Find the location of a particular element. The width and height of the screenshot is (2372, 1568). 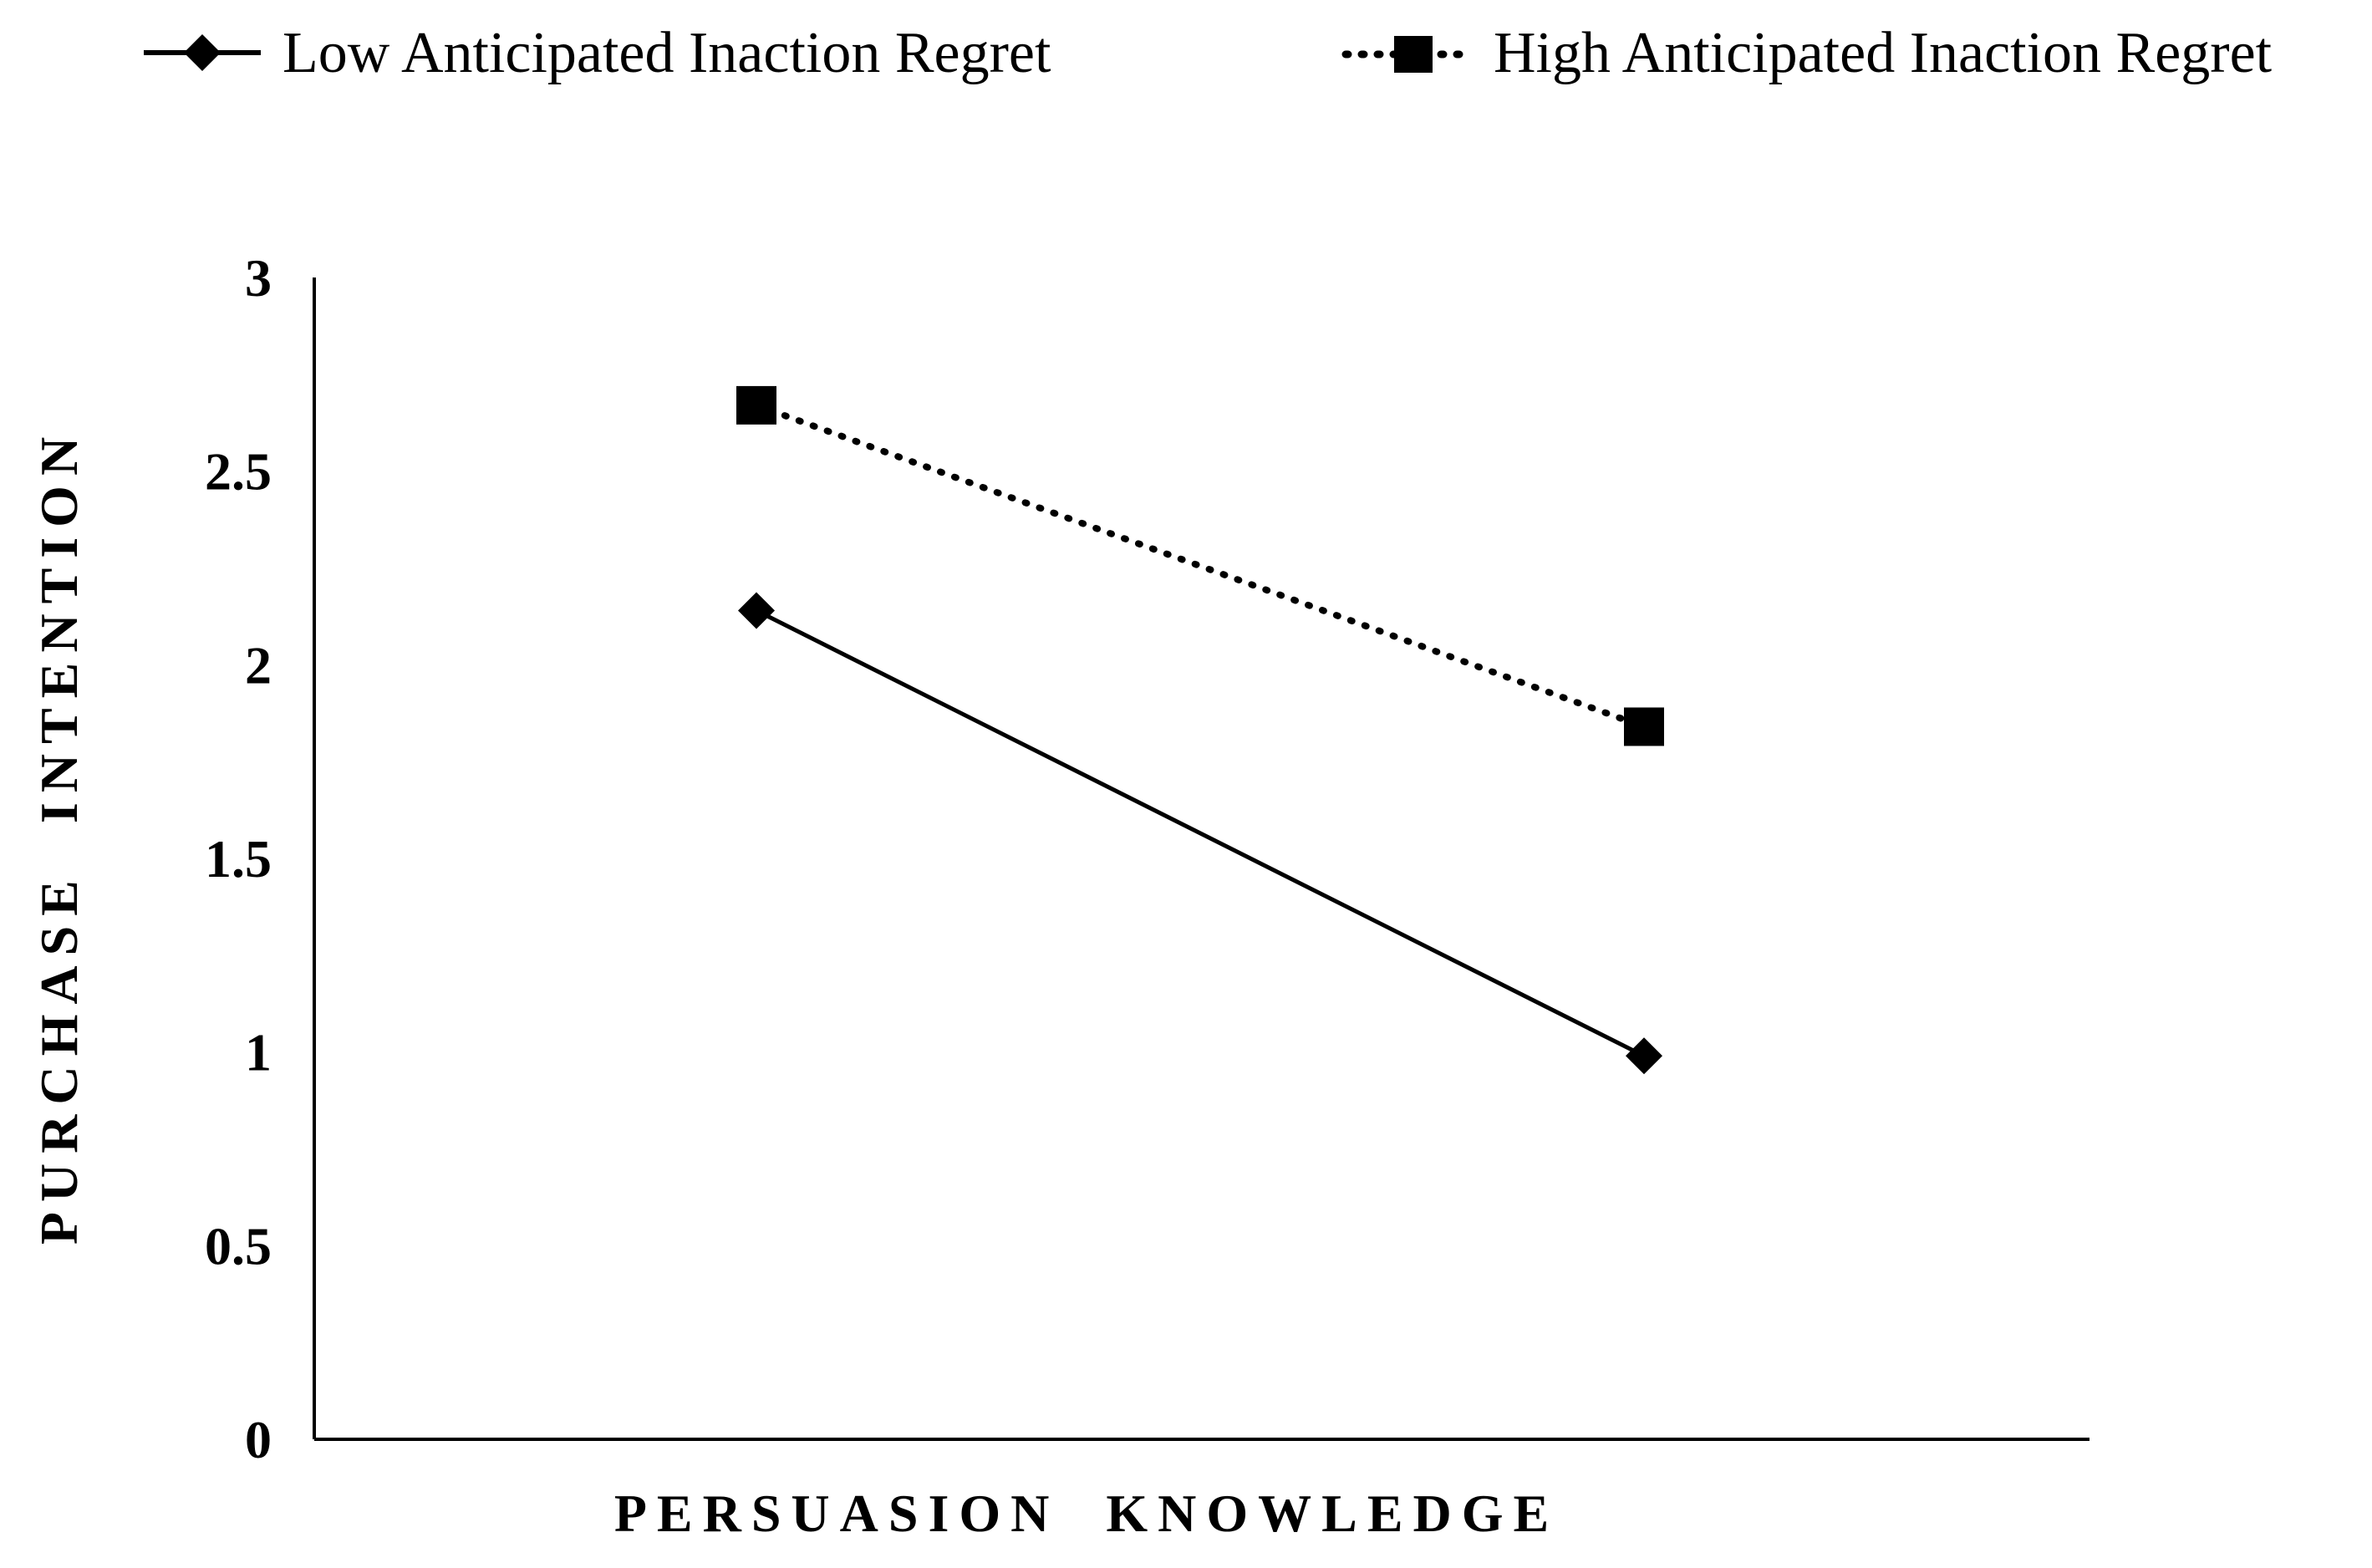

y-tick-label: 0.5 is located at coordinates (238, 1245).